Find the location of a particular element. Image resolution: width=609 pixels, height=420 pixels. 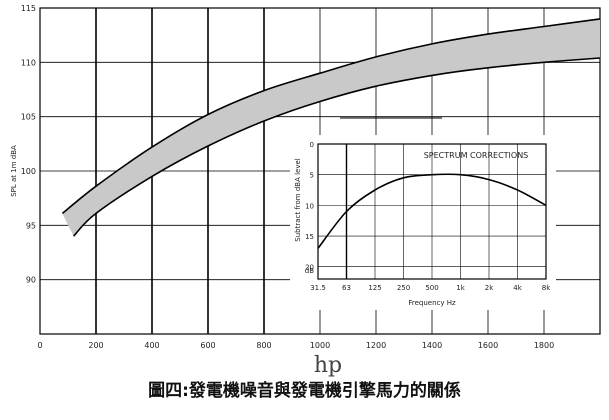

inset-y-tick-label: 5 is located at coordinates (312, 176).